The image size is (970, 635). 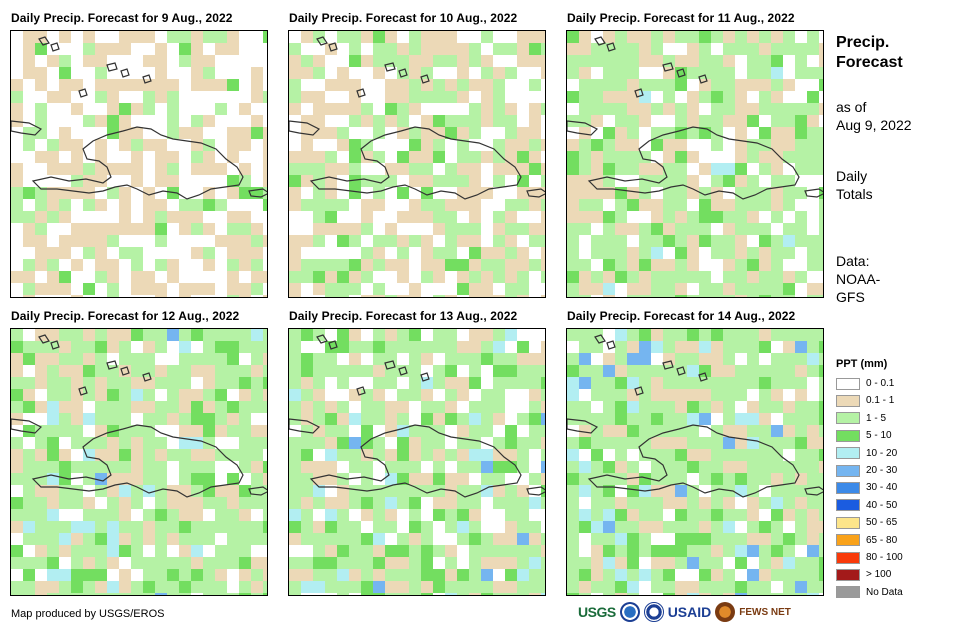 What do you see at coordinates (882, 470) in the screenshot?
I see `legend-label: 20 - 30` at bounding box center [882, 470].